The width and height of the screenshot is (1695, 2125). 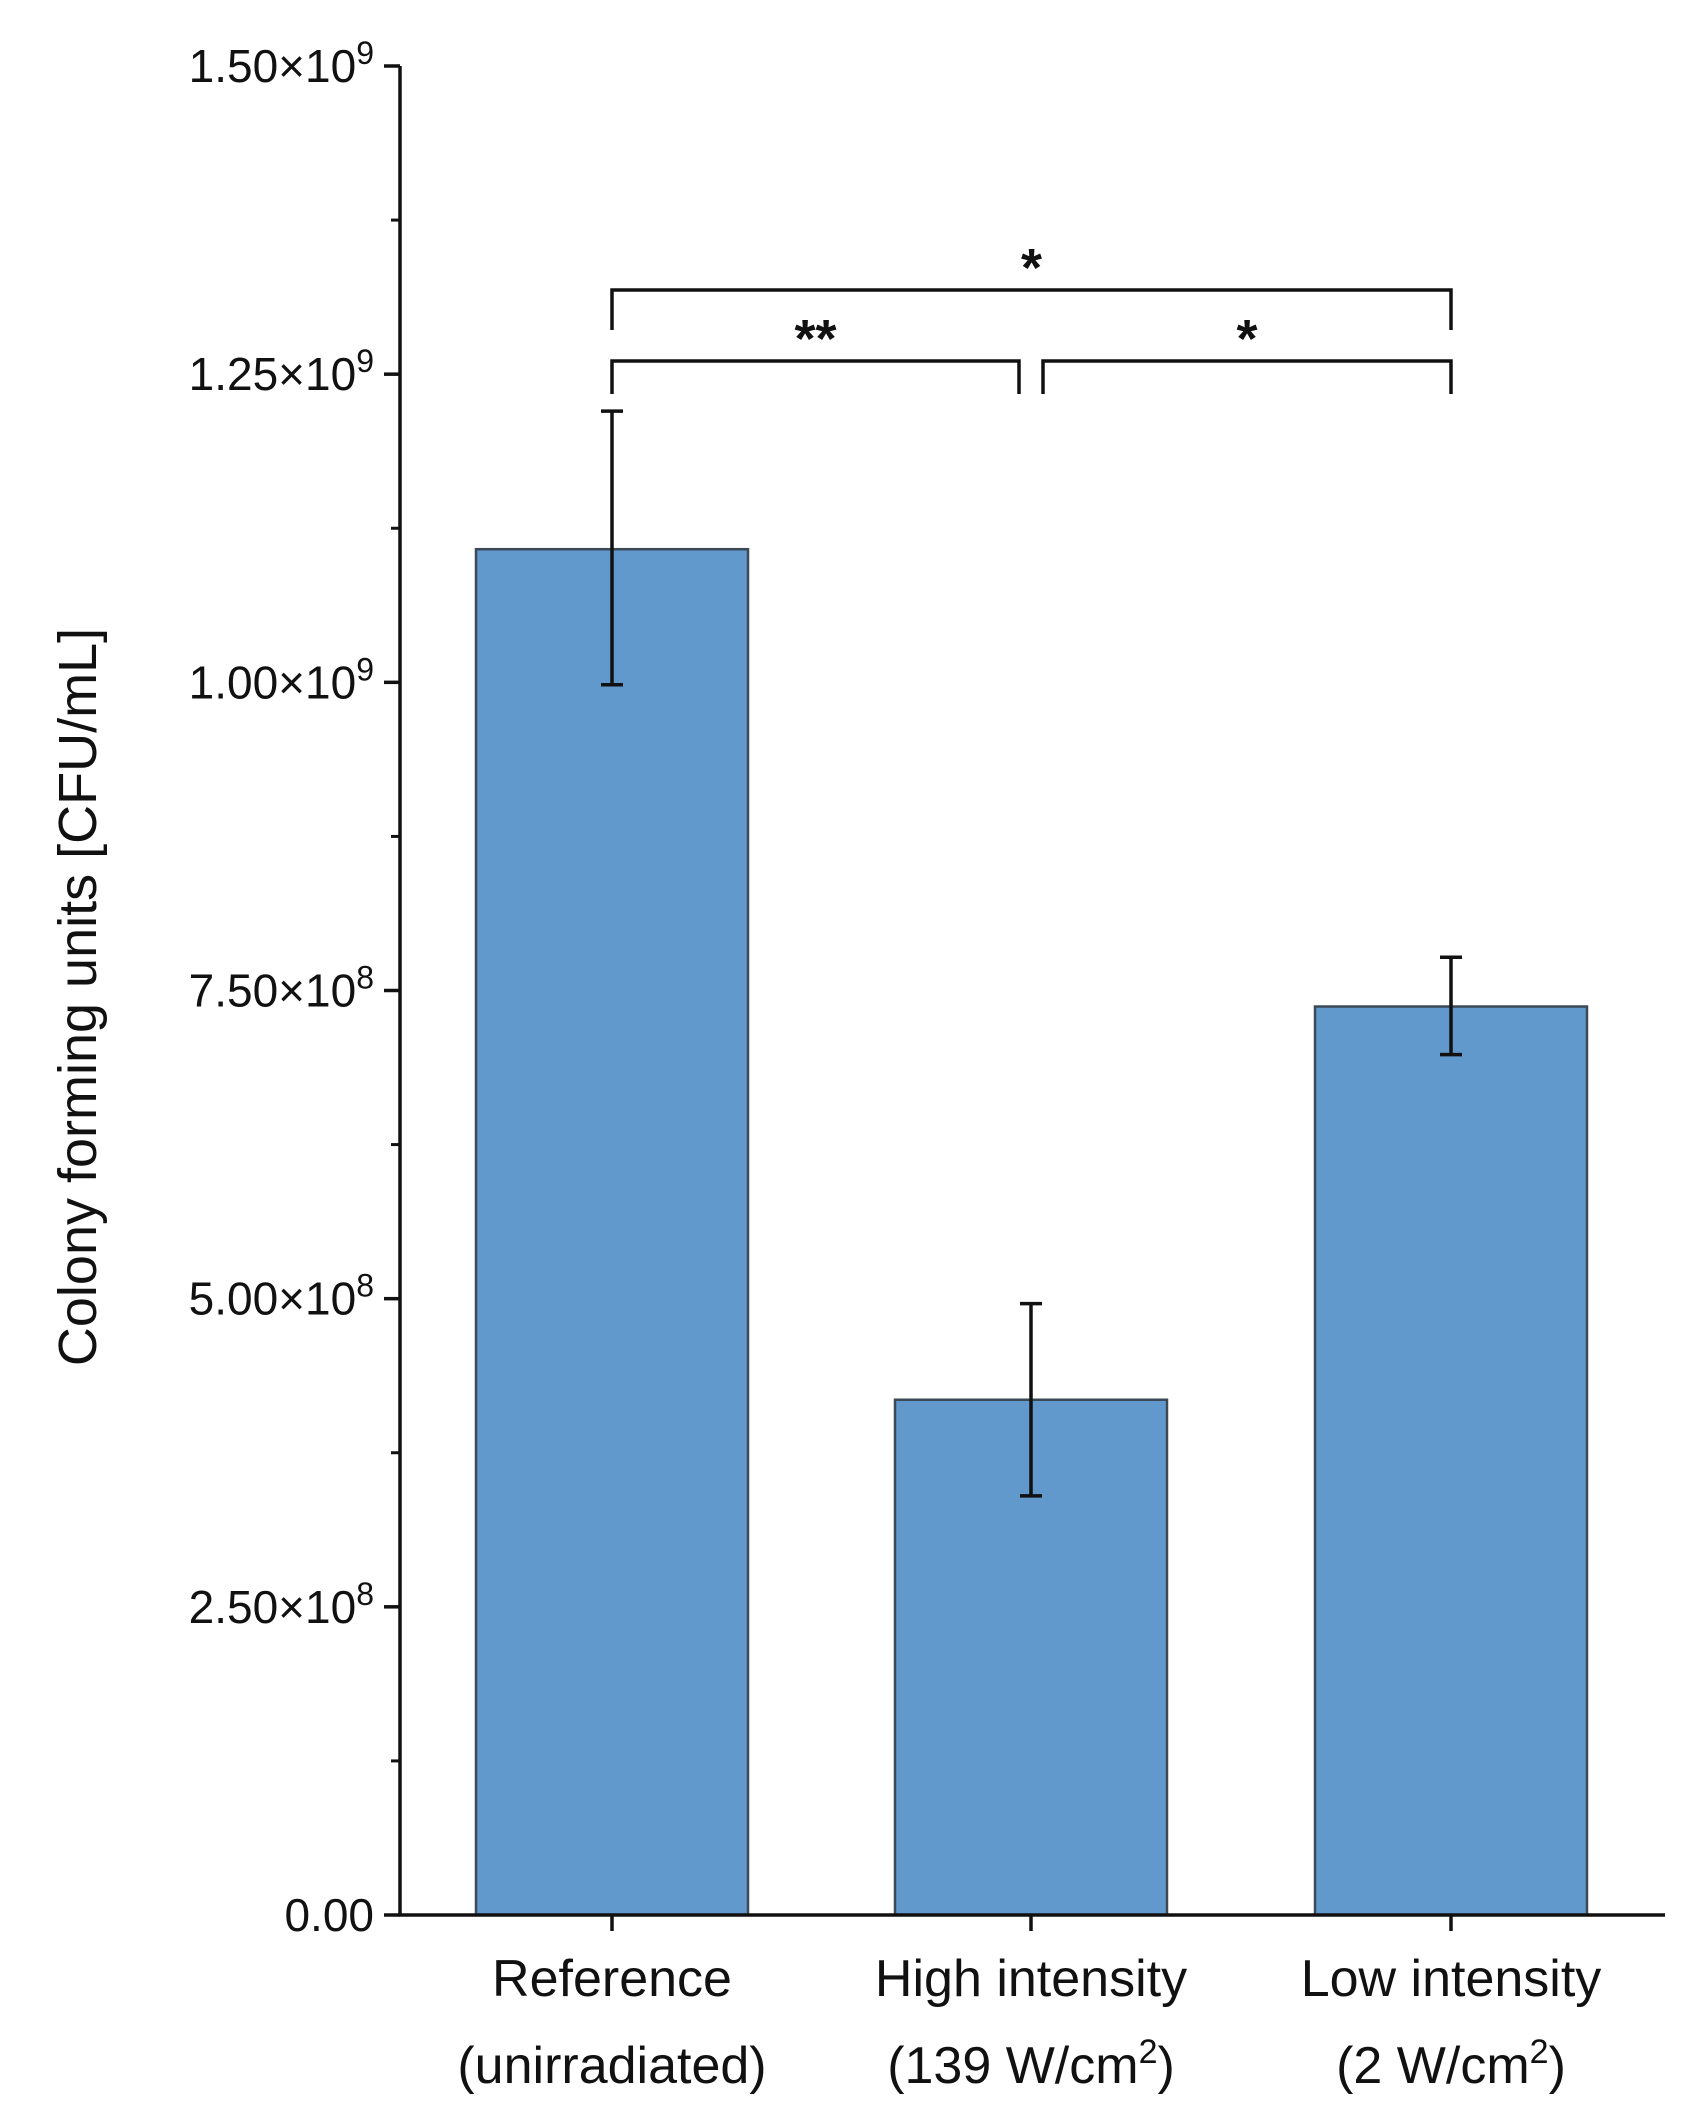 What do you see at coordinates (1451, 1979) in the screenshot?
I see `x-category-label-2: Low intensity` at bounding box center [1451, 1979].